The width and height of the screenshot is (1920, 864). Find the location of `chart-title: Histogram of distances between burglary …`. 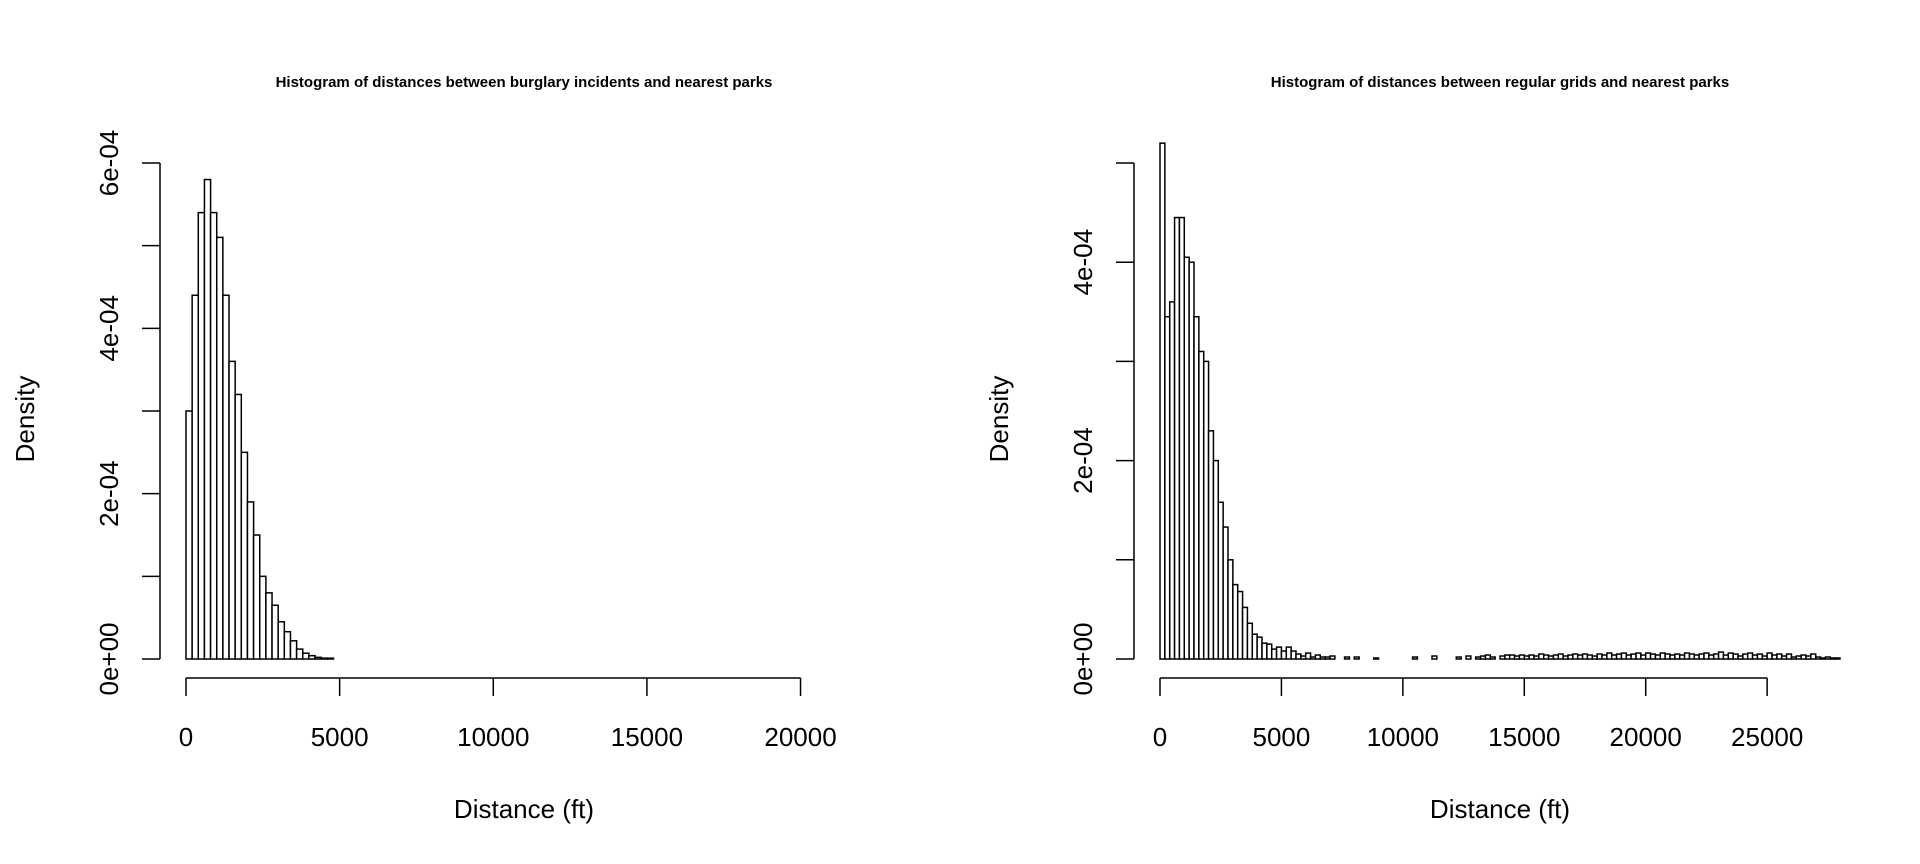

chart-title: Histogram of distances between burglary … is located at coordinates (524, 82).